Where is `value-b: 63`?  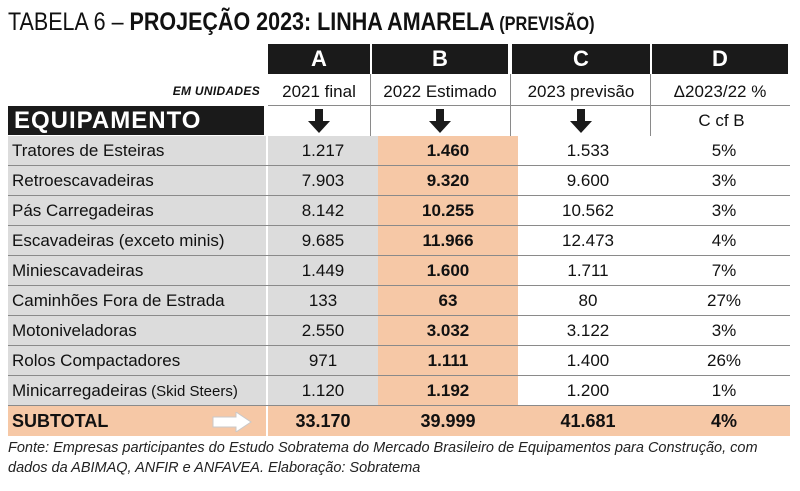 value-b: 63 is located at coordinates (448, 301).